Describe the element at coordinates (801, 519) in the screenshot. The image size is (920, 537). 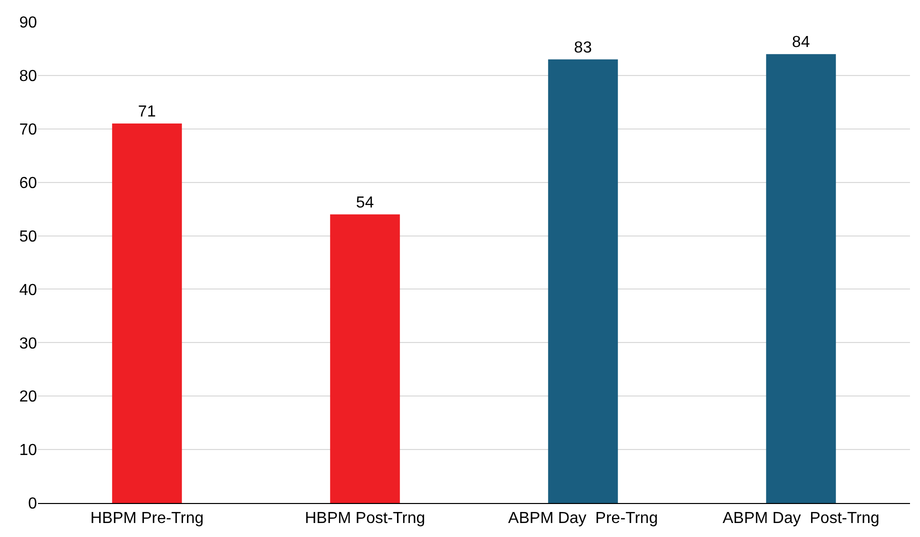
I see `x-tick-label: ABPM Day Post-Trng` at that location.